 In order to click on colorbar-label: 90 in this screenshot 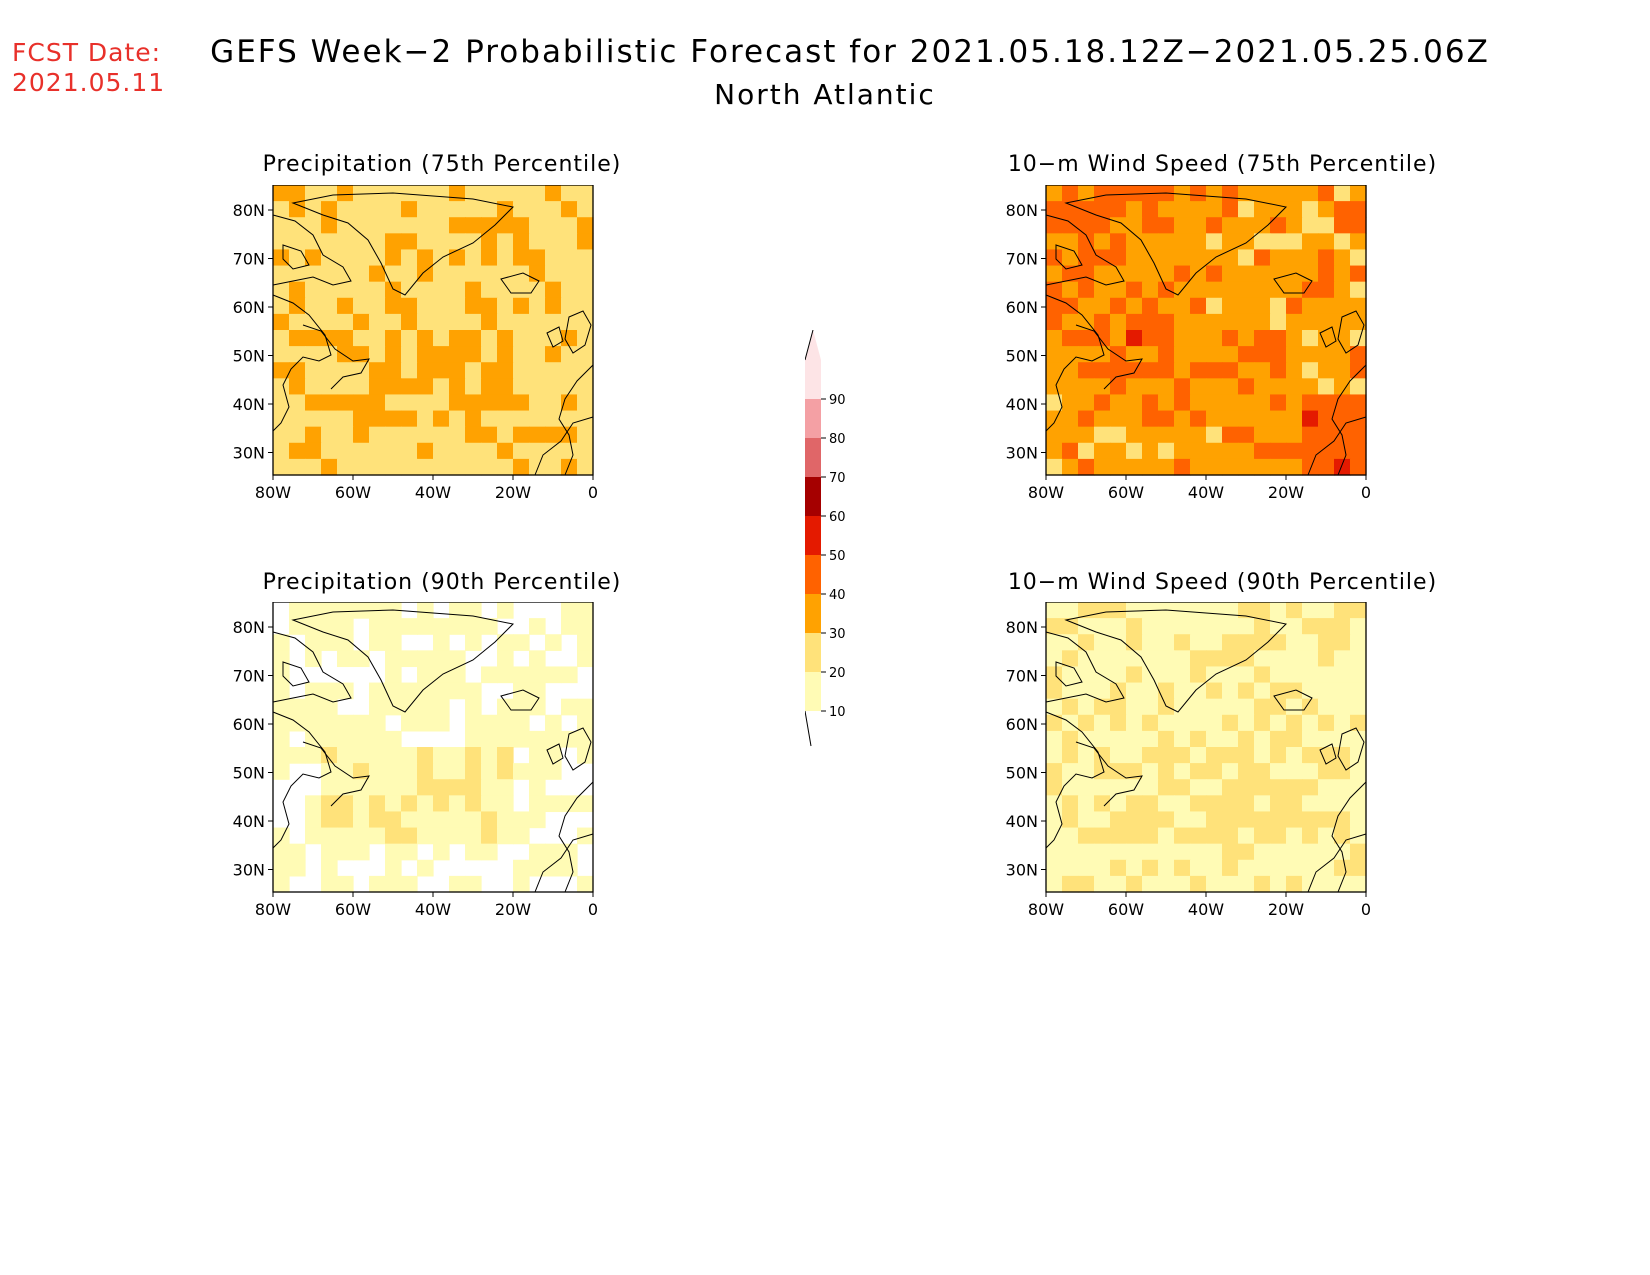, I will do `click(837, 400)`.